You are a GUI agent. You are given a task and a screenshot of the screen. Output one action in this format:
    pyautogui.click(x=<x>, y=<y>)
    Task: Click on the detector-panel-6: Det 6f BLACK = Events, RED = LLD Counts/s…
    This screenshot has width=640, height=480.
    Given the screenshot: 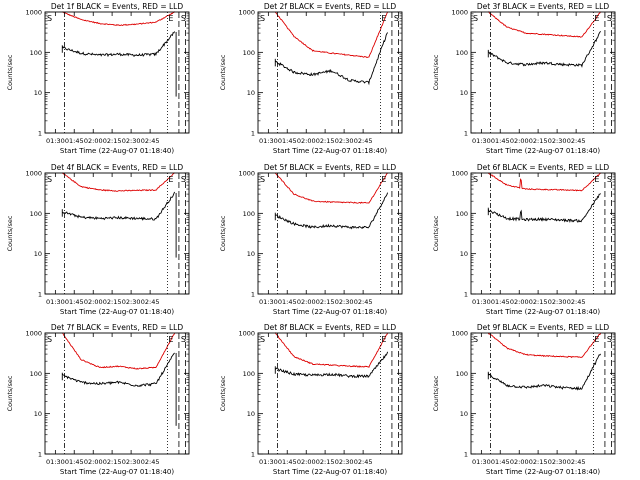 What is the action you would take?
    pyautogui.click(x=524, y=239)
    